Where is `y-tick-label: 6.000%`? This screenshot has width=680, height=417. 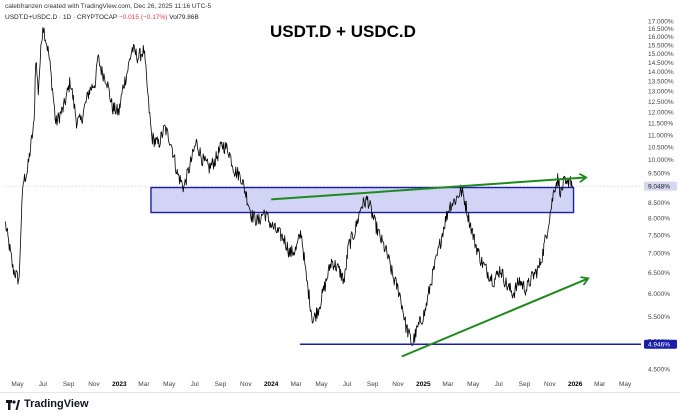 y-tick-label: 6.000% is located at coordinates (659, 294).